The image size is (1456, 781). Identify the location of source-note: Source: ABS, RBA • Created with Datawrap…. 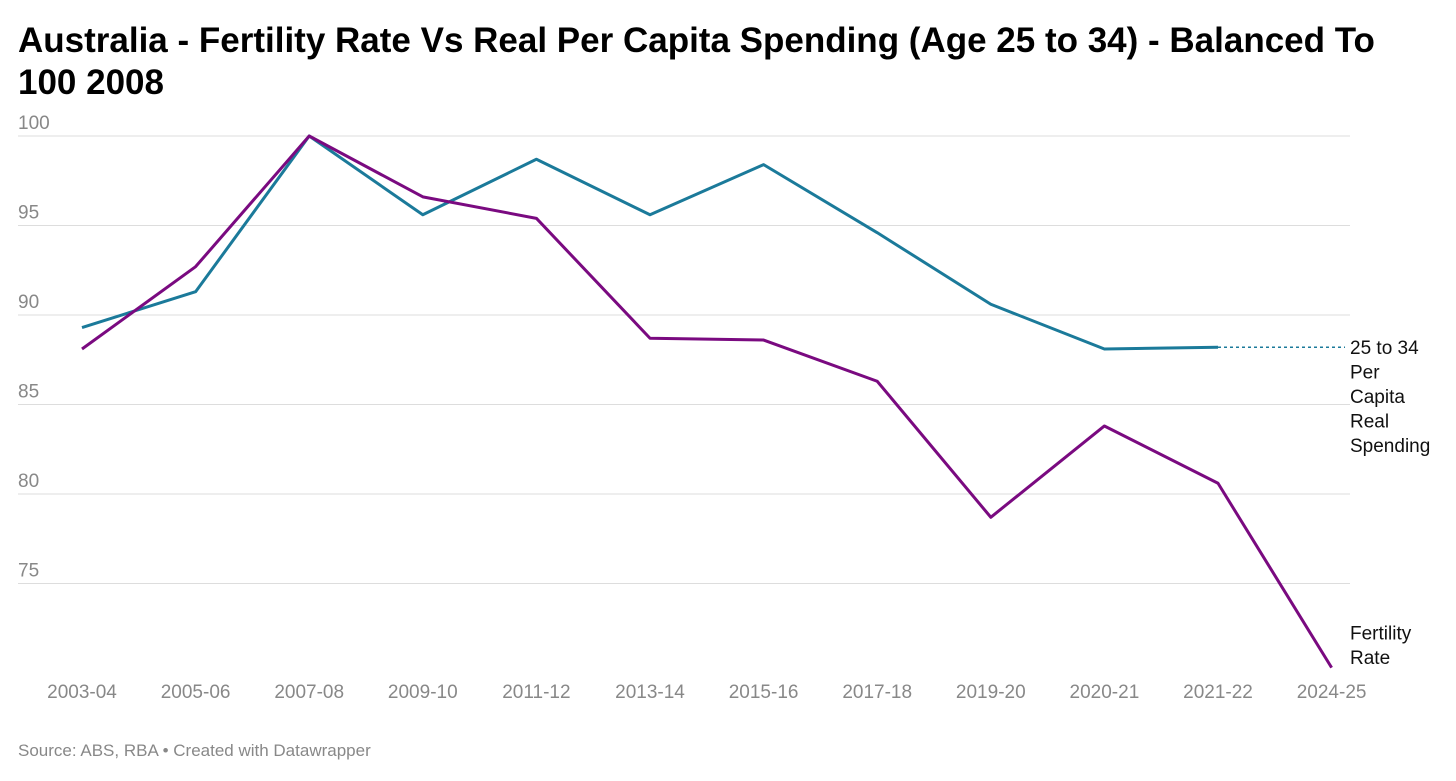
(194, 750).